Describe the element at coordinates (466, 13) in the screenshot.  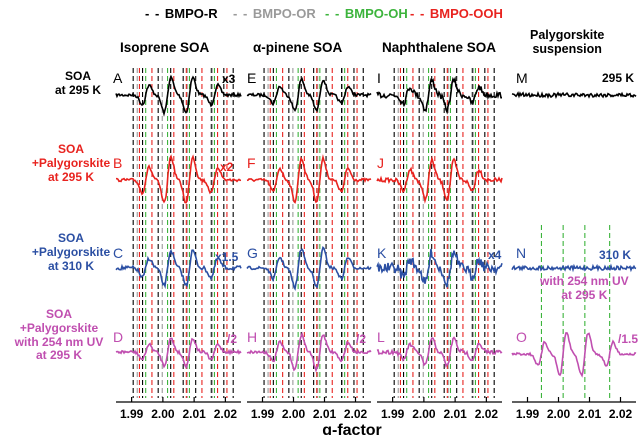
I see `legend-label: BMPO-OOH` at that location.